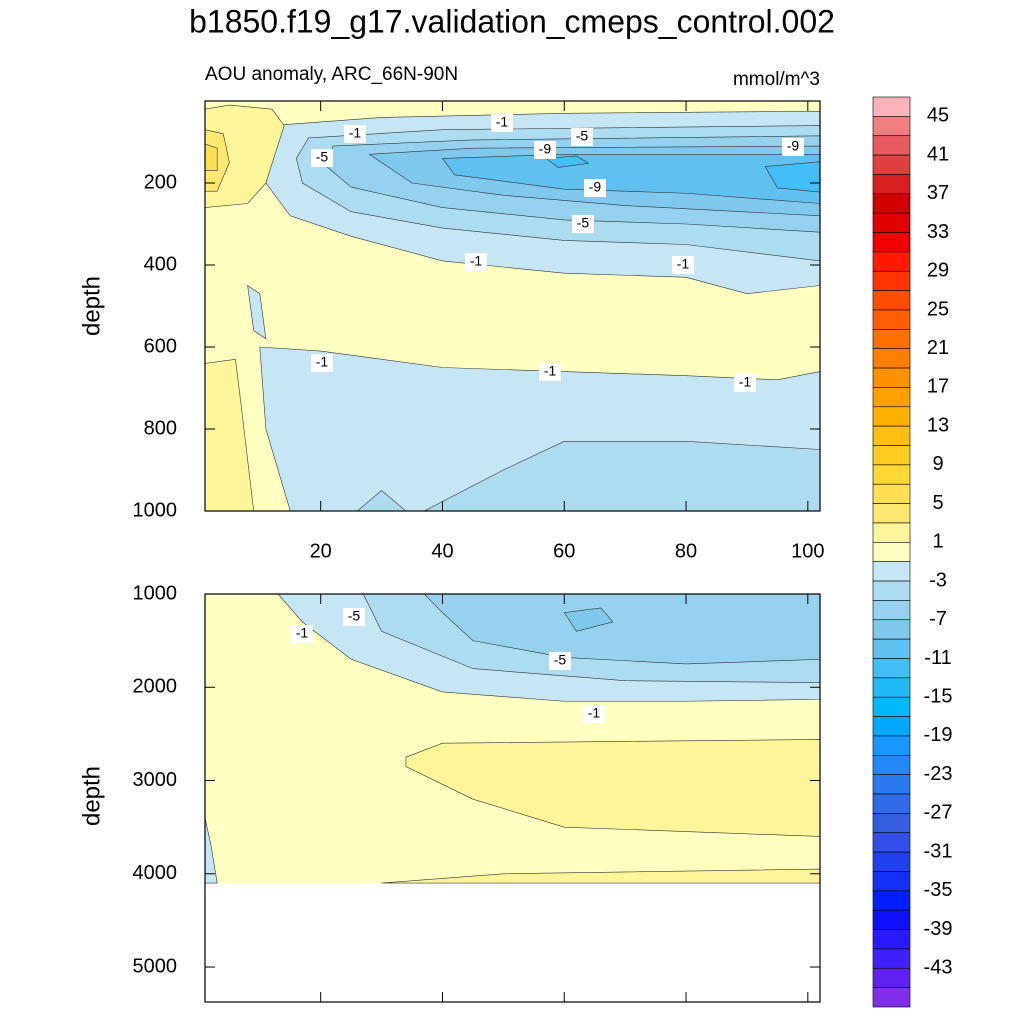  I want to click on colorbar-label: -19, so click(938, 735).